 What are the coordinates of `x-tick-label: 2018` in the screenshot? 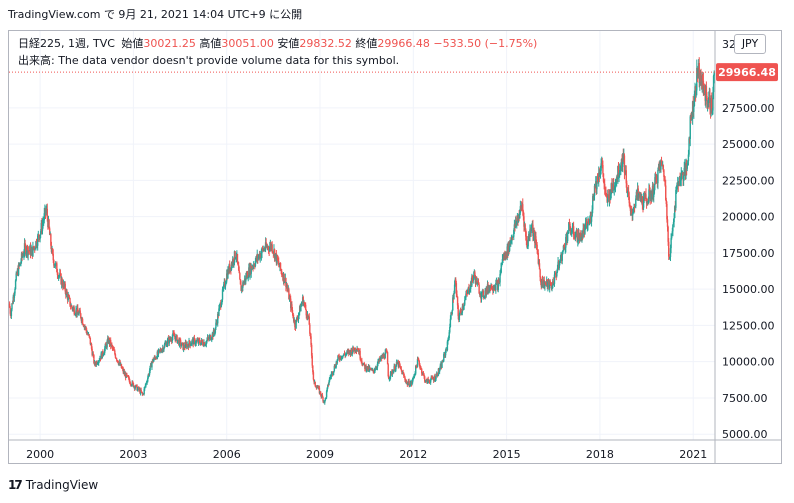 It's located at (600, 454).